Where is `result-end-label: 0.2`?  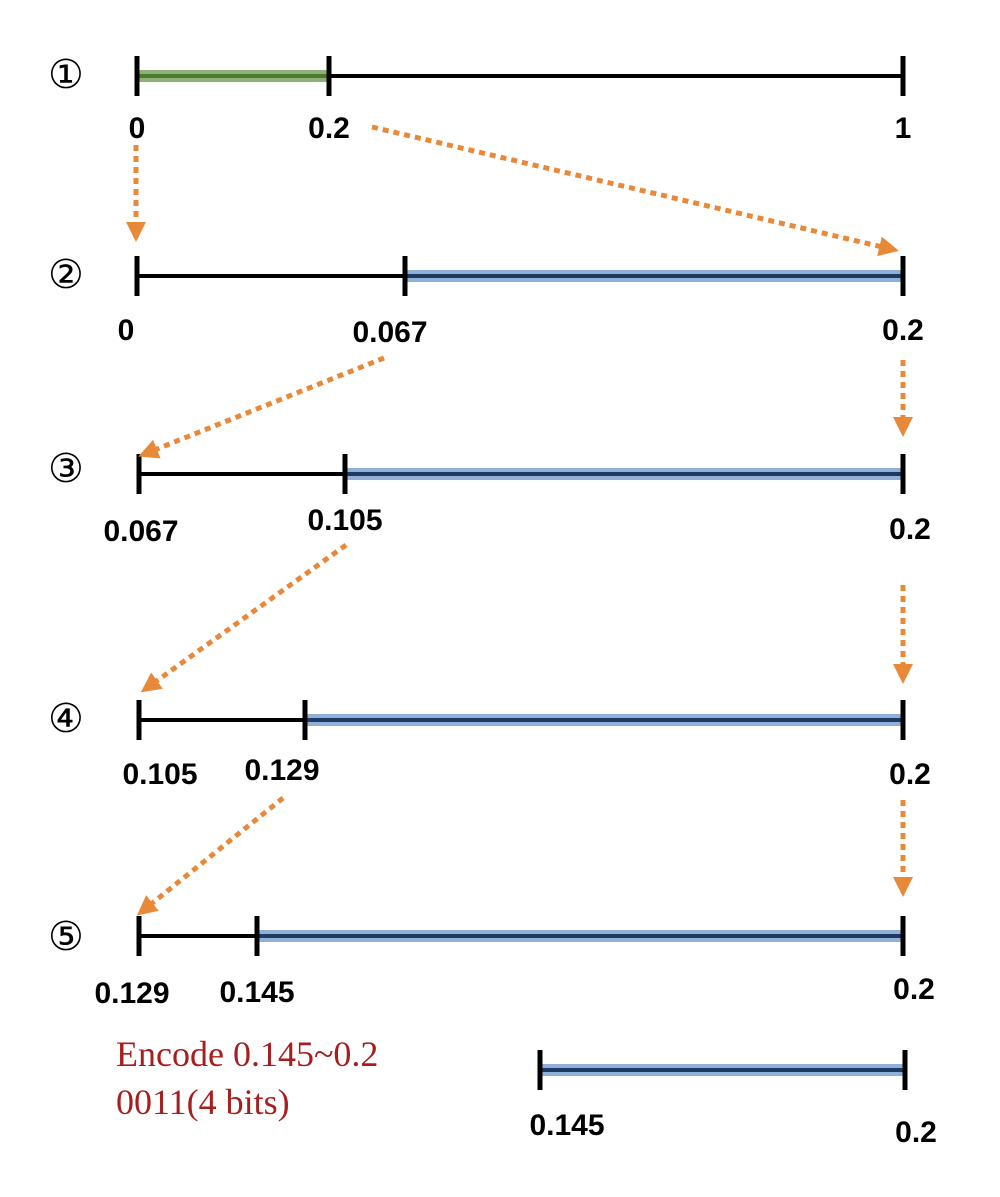
result-end-label: 0.2 is located at coordinates (916, 1132).